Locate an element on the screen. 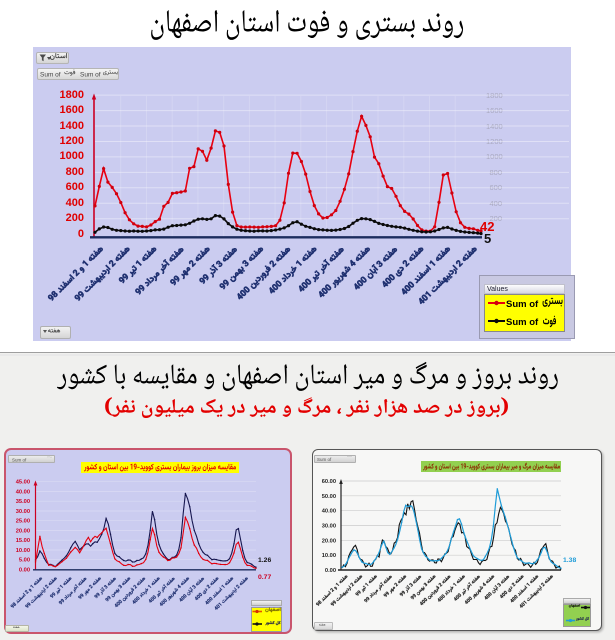 The height and width of the screenshot is (640, 615). svg-text: 35.00 is located at coordinates (23, 502).